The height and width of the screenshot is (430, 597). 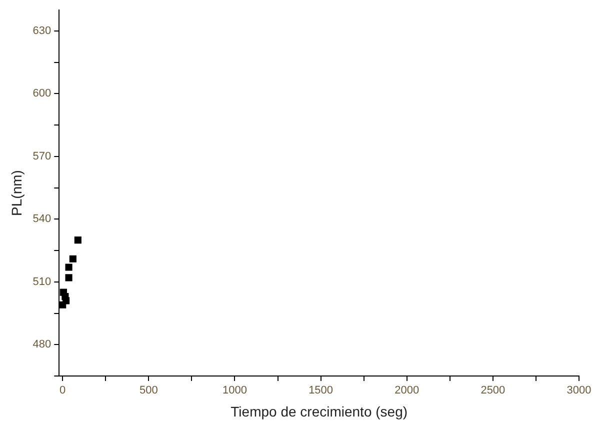 I want to click on x-tick-label: 1500, so click(x=321, y=390).